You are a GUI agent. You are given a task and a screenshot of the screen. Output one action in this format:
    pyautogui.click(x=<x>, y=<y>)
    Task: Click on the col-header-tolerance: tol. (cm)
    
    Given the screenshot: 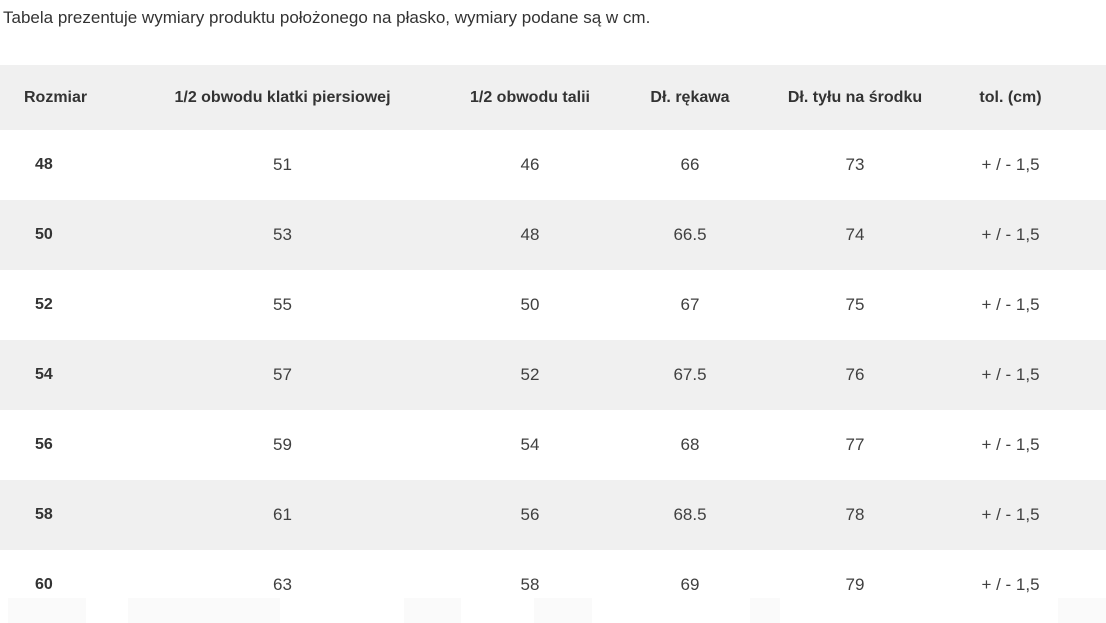 What is the action you would take?
    pyautogui.click(x=1010, y=97)
    